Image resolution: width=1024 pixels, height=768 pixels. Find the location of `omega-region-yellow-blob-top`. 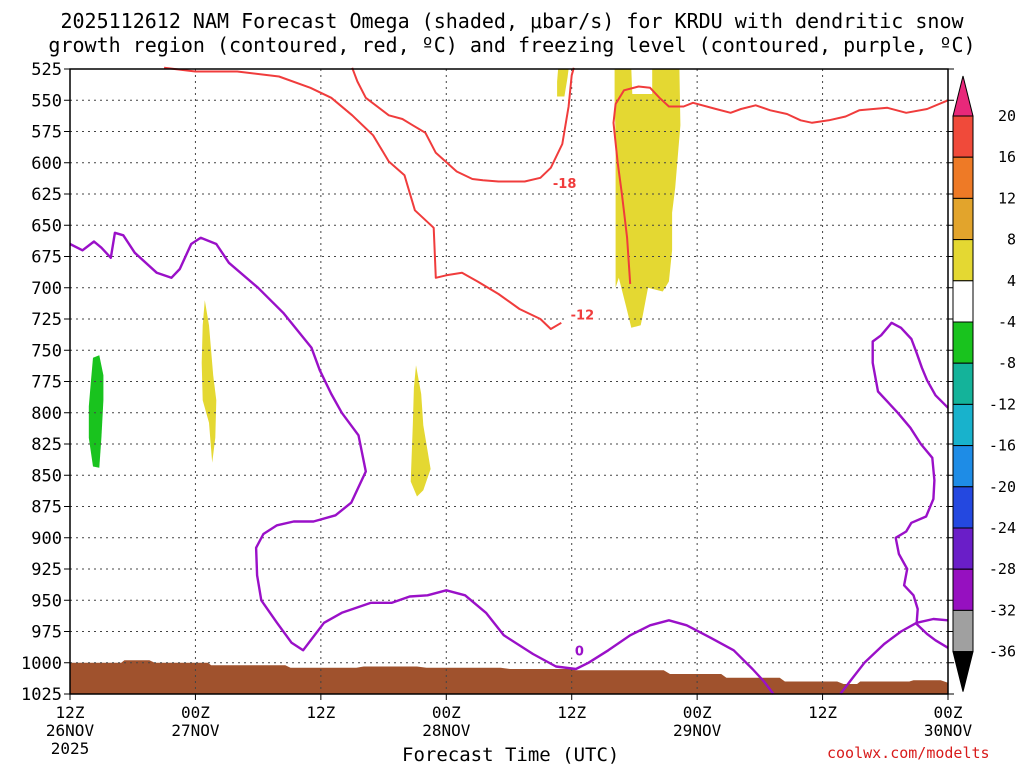

omega-region-yellow-blob-top is located at coordinates (563, 83).